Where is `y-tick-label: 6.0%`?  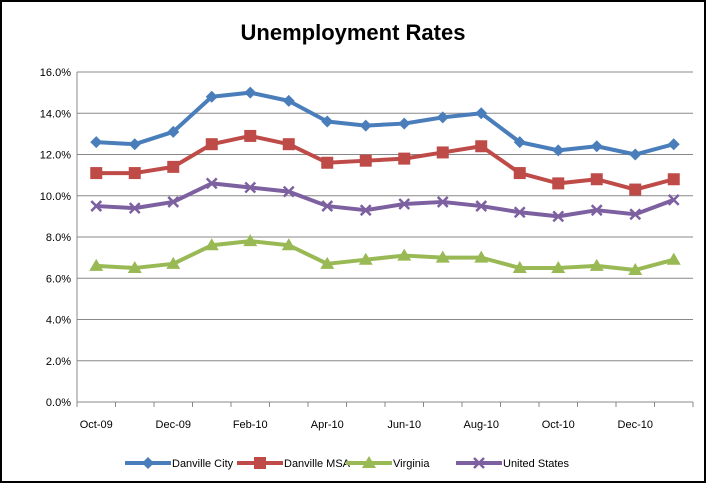 y-tick-label: 6.0% is located at coordinates (58, 279).